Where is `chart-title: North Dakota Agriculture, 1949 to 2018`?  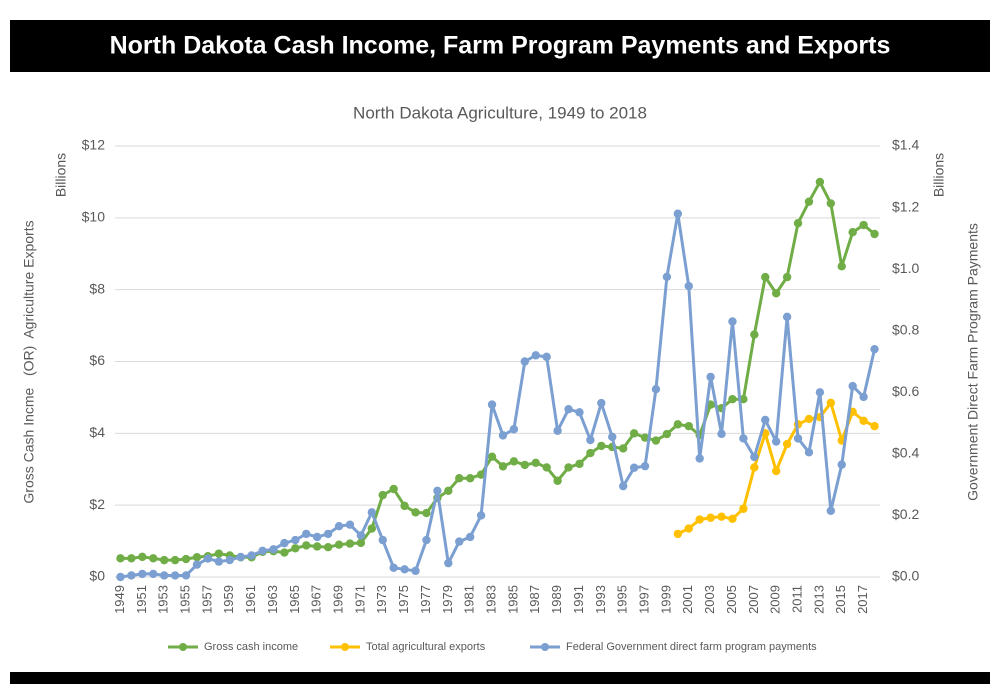
chart-title: North Dakota Agriculture, 1949 to 2018 is located at coordinates (500, 112).